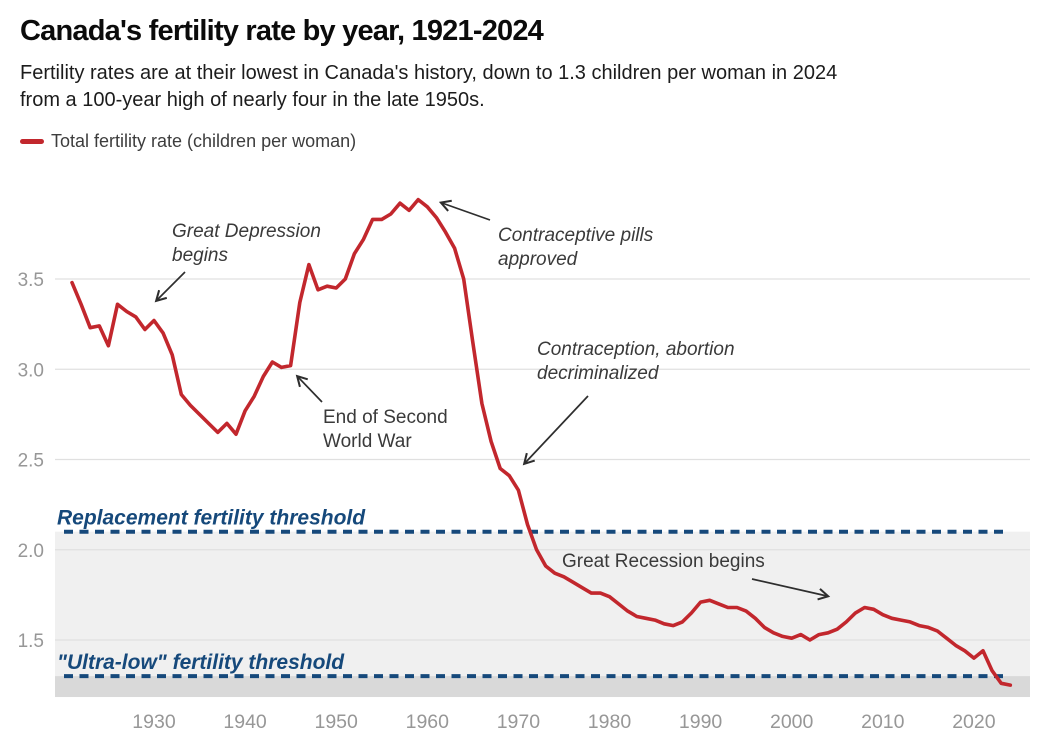  What do you see at coordinates (883, 722) in the screenshot?
I see `x-axis-tick-label: 2010` at bounding box center [883, 722].